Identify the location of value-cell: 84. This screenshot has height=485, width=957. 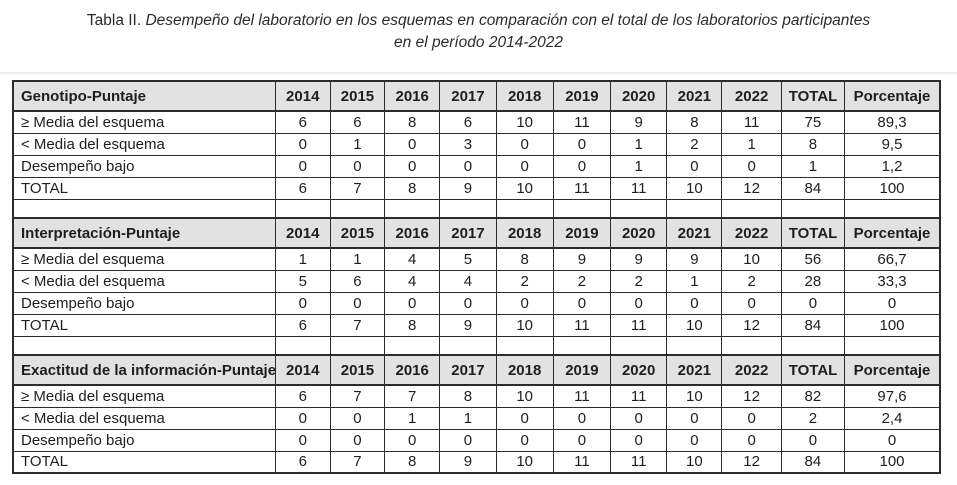
(813, 188).